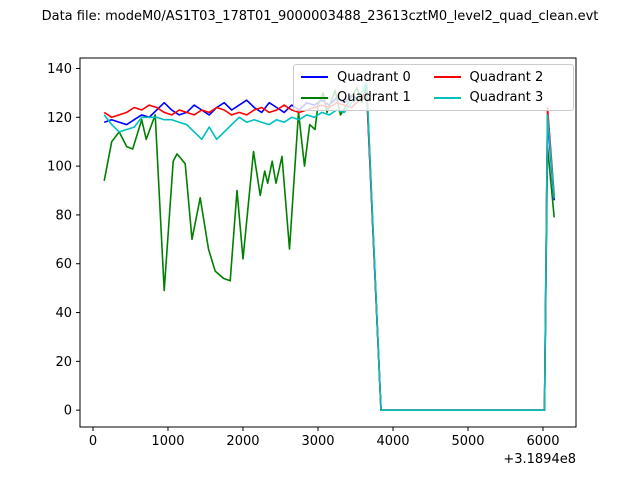 This screenshot has width=640, height=480. What do you see at coordinates (63, 215) in the screenshot?
I see `y-tick-label: 80` at bounding box center [63, 215].